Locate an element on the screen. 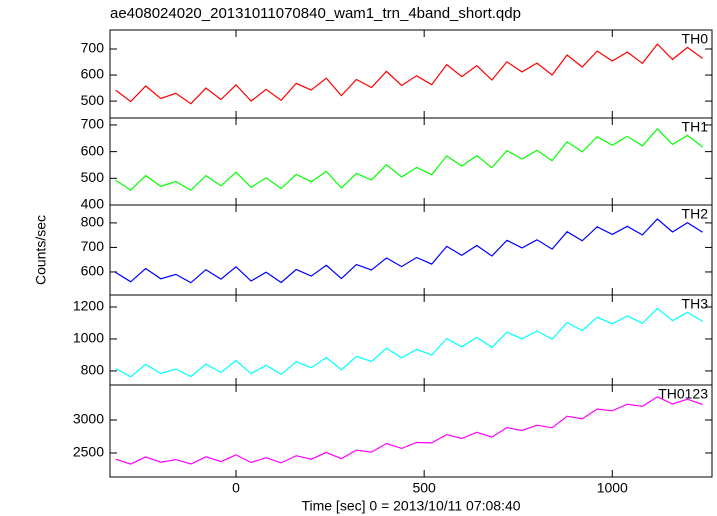 This screenshot has width=717, height=516. series-label: TH2 is located at coordinates (695, 214).